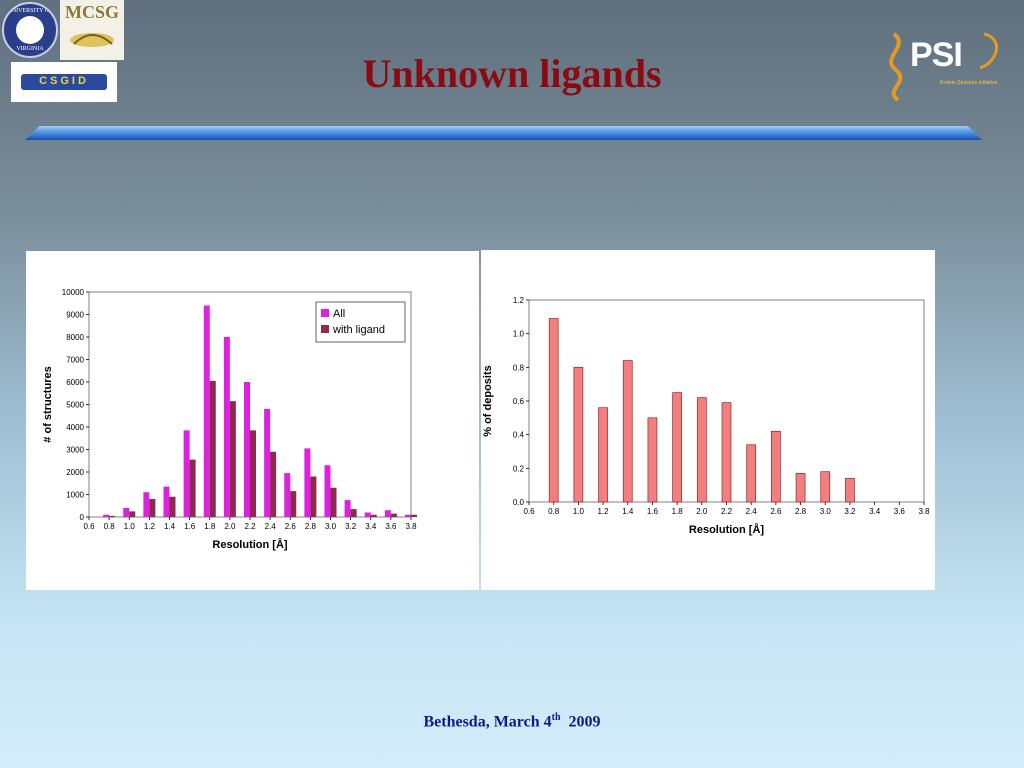  What do you see at coordinates (75, 472) in the screenshot?
I see `y-tick-label: 2000` at bounding box center [75, 472].